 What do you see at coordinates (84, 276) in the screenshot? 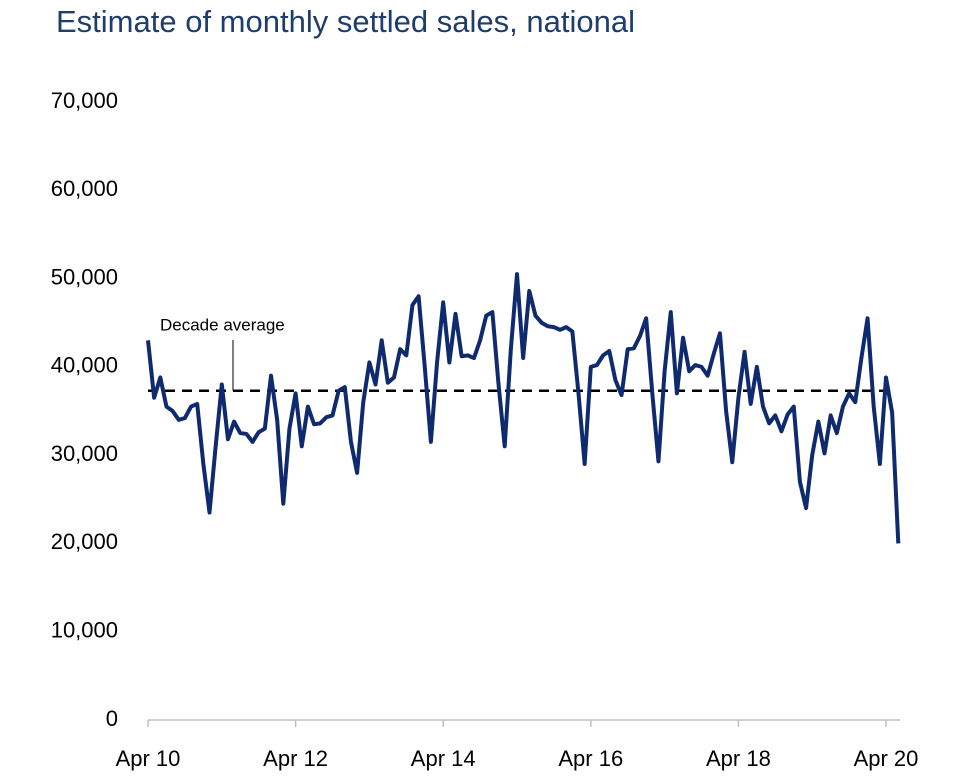
I see `y-tick-label: 50,000` at bounding box center [84, 276].